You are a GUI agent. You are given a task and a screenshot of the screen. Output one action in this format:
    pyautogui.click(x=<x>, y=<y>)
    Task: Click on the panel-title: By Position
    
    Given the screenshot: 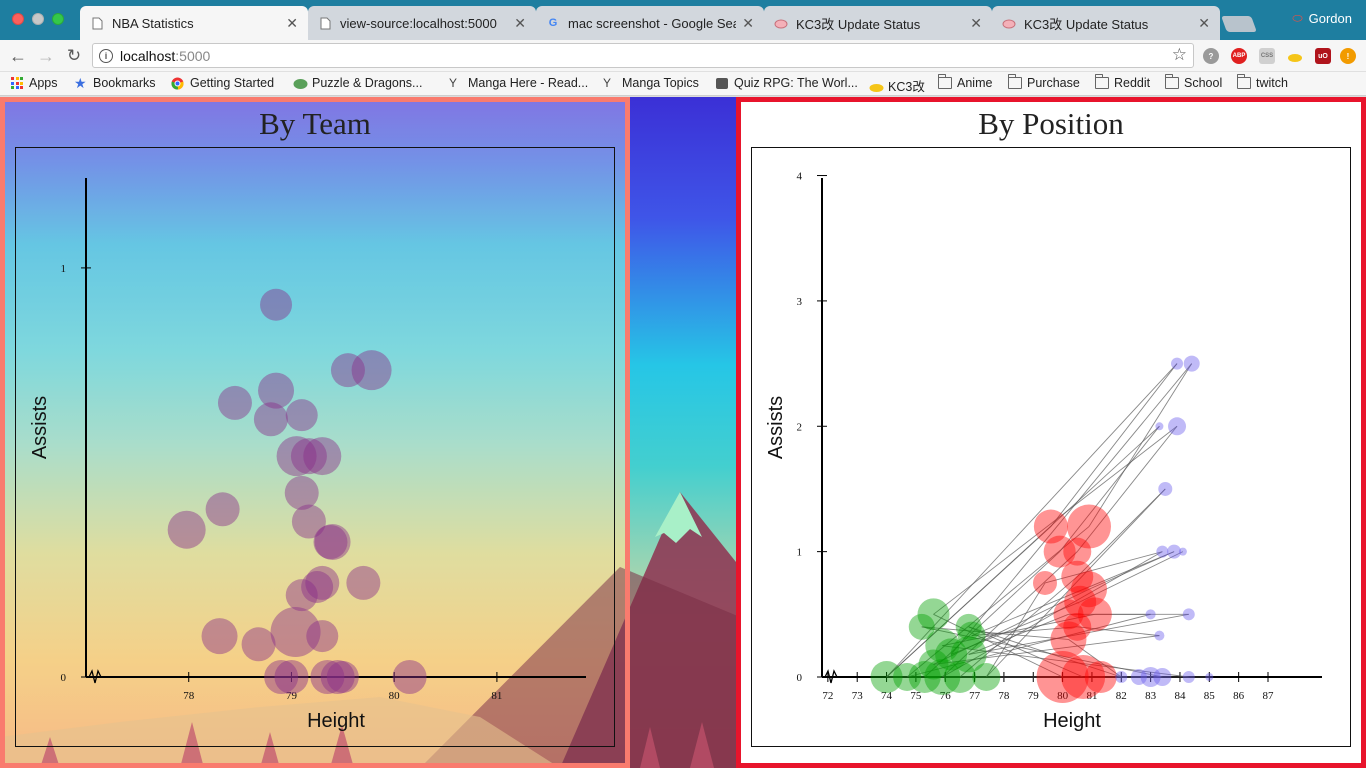 What is the action you would take?
    pyautogui.click(x=1051, y=123)
    